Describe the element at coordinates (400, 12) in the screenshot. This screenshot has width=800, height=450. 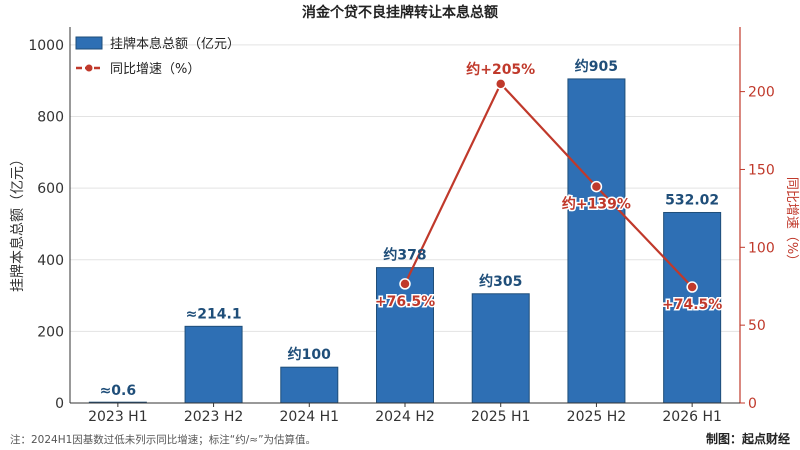
I see `chart-title: 消金个贷不良挂牌转让本息总额` at that location.